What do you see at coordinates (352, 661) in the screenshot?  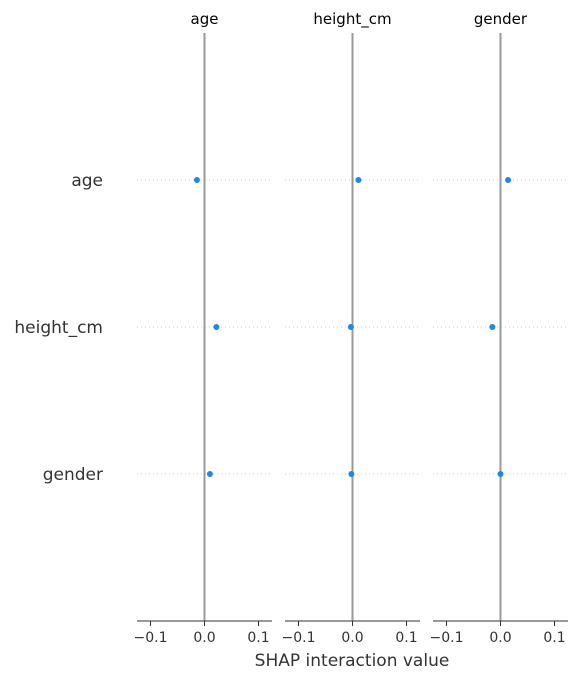 I see `x-axis-label: SHAP interaction value` at bounding box center [352, 661].